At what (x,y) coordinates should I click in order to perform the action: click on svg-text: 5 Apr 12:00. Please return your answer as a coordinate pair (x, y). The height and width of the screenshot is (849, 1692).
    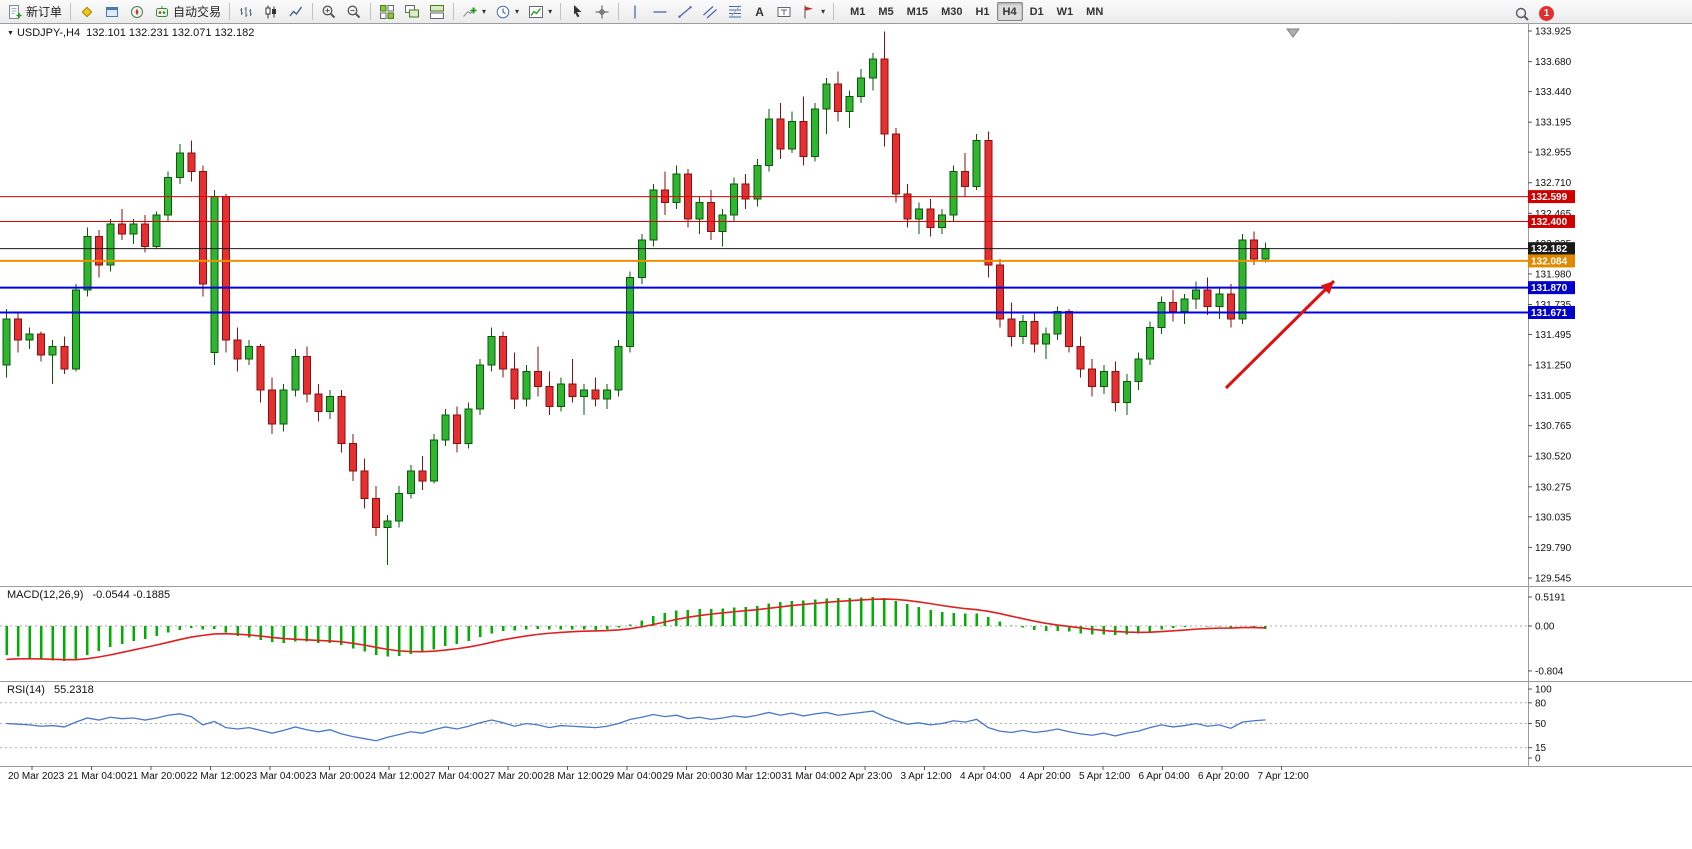
    Looking at the image, I should click on (1105, 776).